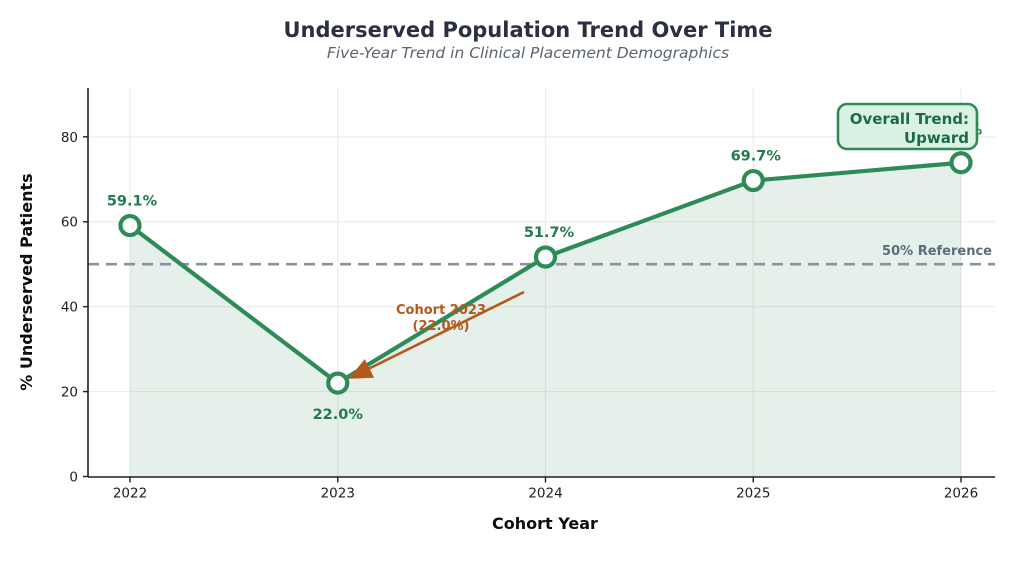 The image size is (1024, 561). What do you see at coordinates (73, 478) in the screenshot?
I see `y-tick-label: 0` at bounding box center [73, 478].